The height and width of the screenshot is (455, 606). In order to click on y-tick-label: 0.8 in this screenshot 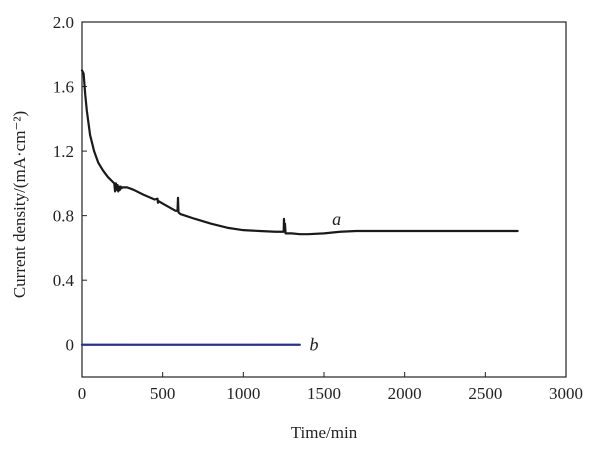, I will do `click(63, 216)`.